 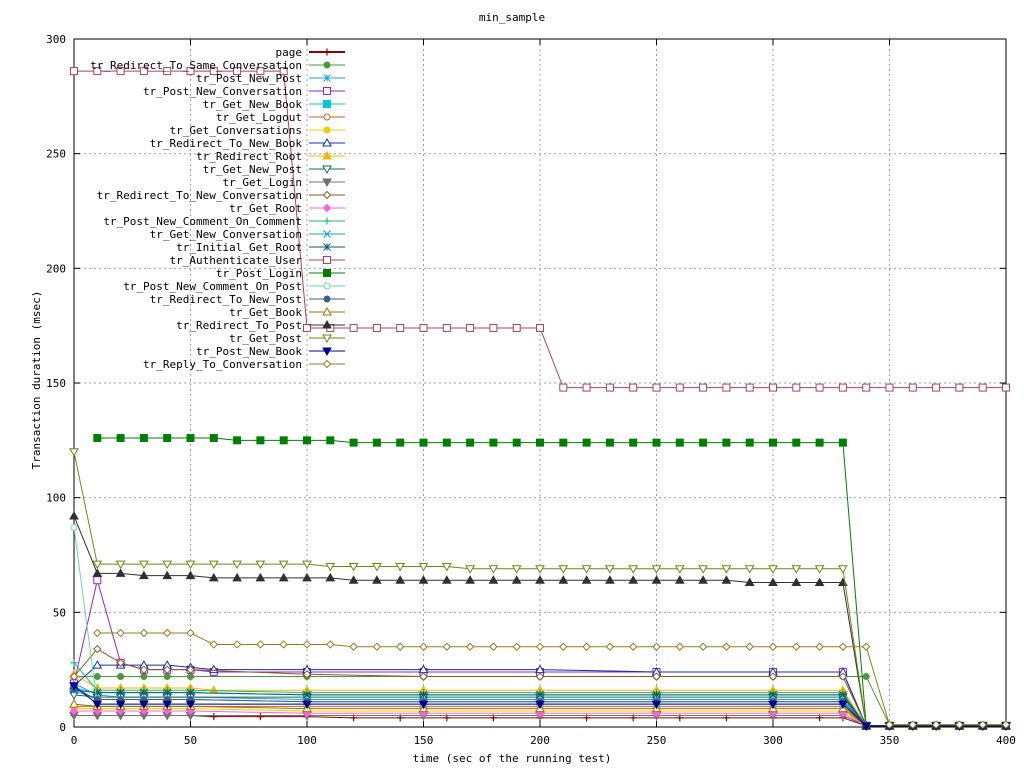 I want to click on legend-label: tr_Get_Root, so click(x=265, y=208).